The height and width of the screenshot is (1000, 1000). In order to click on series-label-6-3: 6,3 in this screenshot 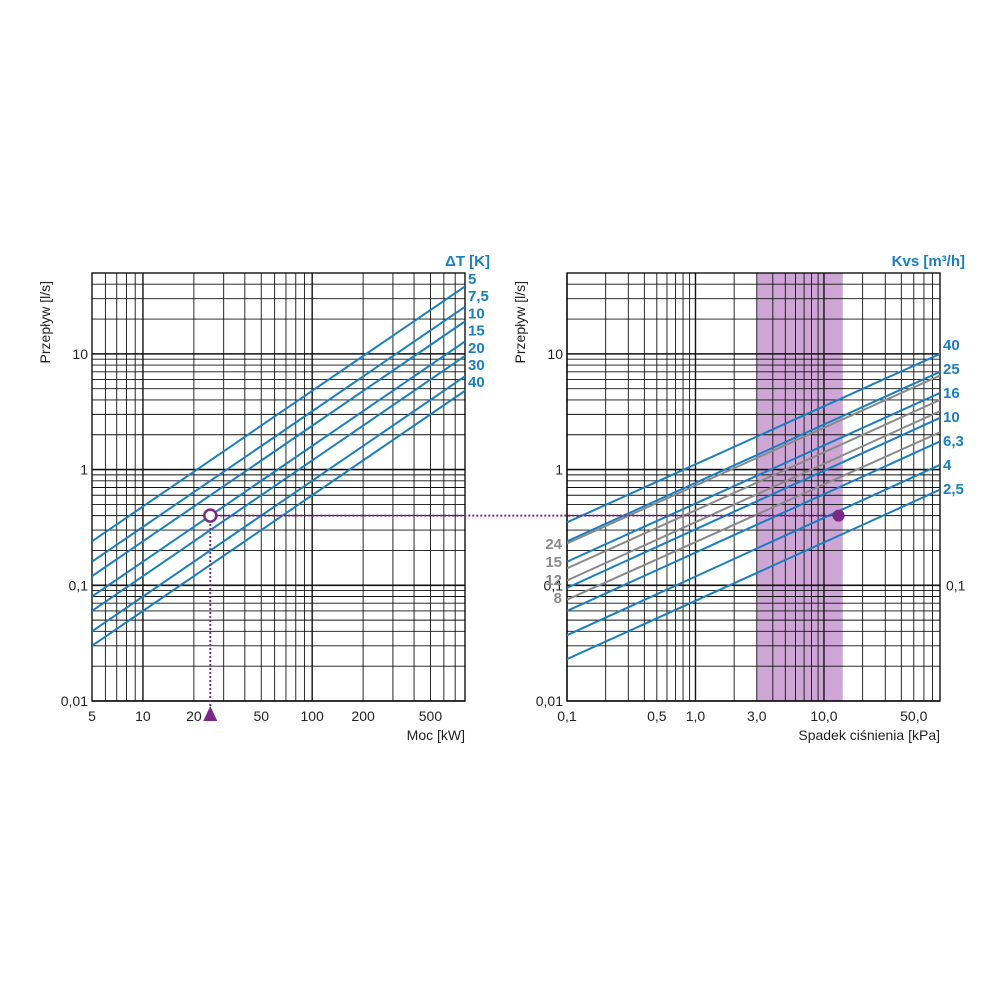, I will do `click(953, 441)`.